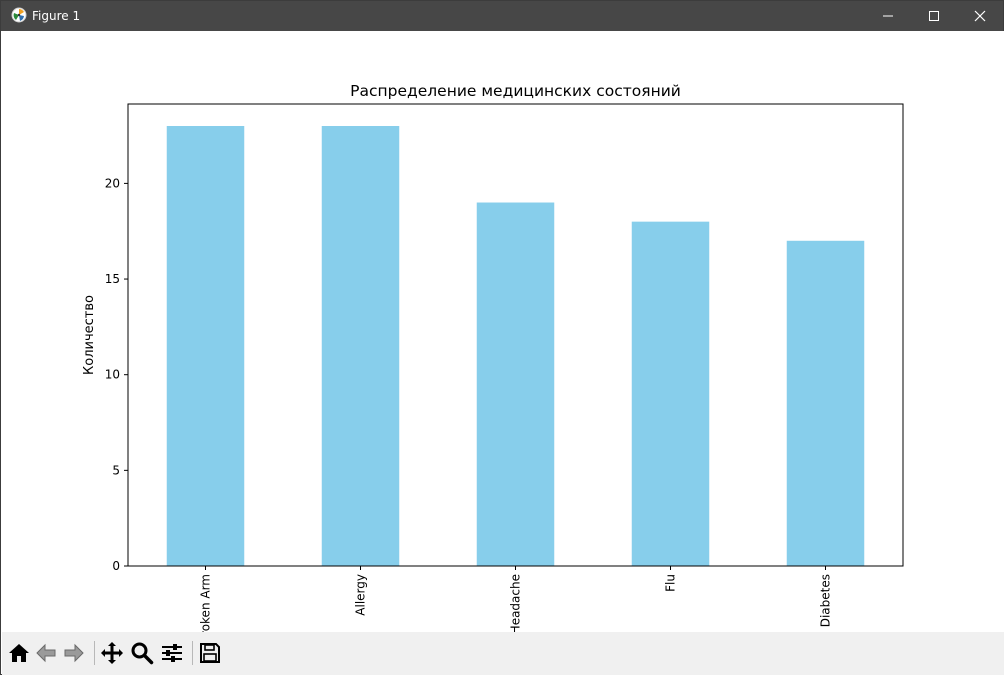  I want to click on maximize-button, so click(934, 16).